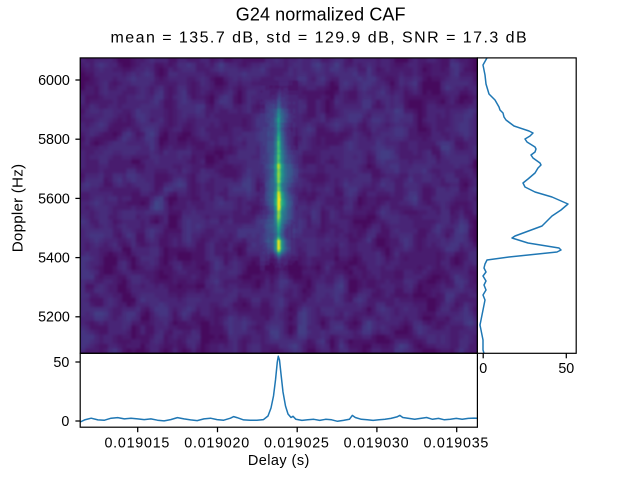 The width and height of the screenshot is (640, 480). I want to click on svg-text: 5400, so click(54, 259).